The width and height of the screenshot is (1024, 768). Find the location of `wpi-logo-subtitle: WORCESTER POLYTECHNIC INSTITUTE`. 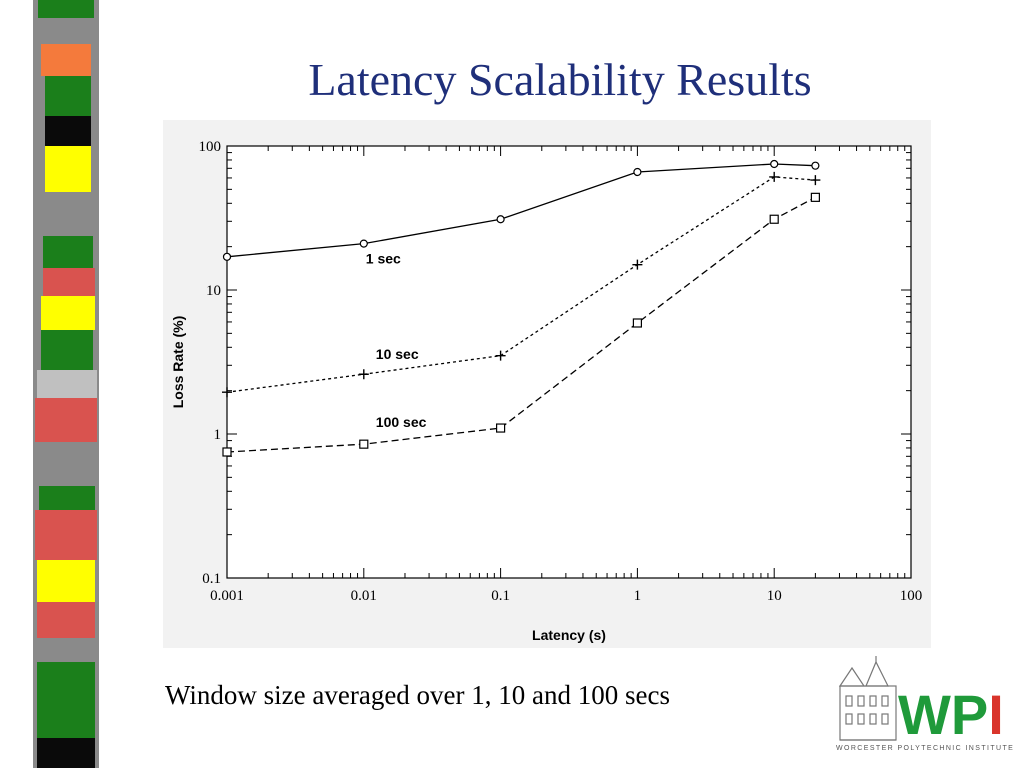

wpi-logo-subtitle: WORCESTER POLYTECHNIC INSTITUTE is located at coordinates (925, 748).